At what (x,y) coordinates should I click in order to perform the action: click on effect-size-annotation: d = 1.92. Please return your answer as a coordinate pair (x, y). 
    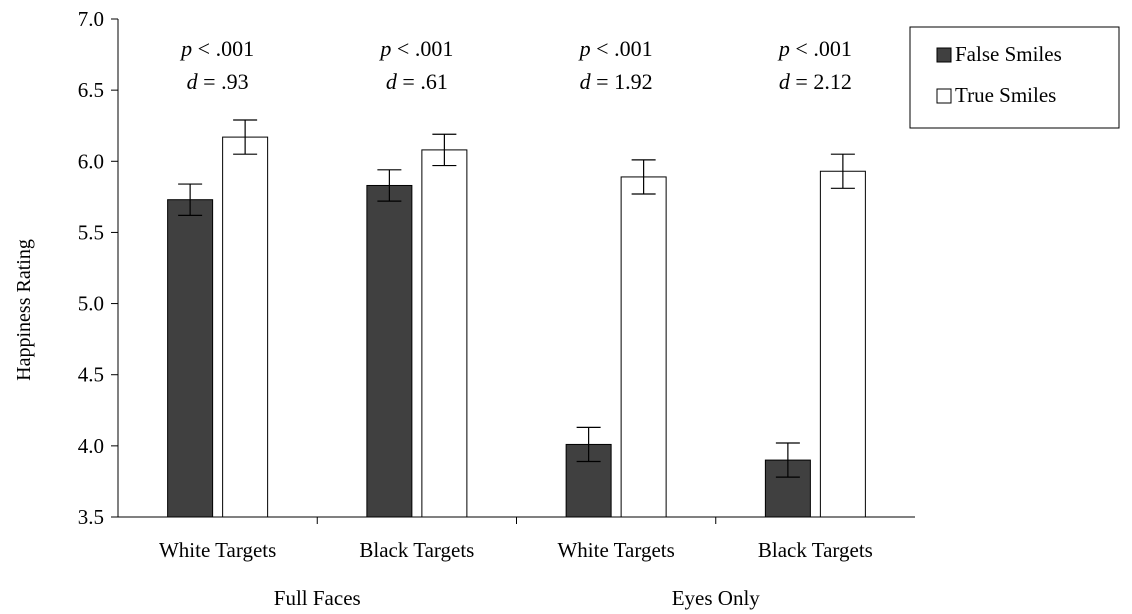
    Looking at the image, I should click on (616, 81).